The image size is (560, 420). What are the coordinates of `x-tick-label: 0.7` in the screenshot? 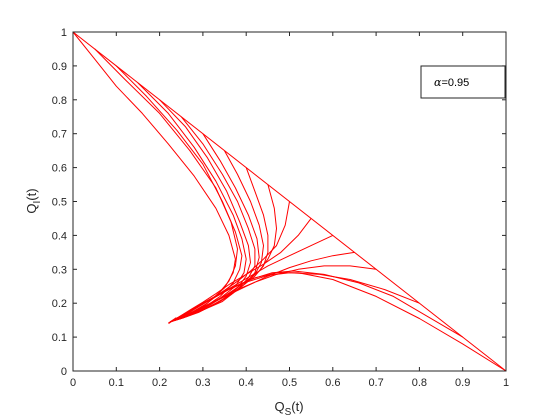 It's located at (375, 383).